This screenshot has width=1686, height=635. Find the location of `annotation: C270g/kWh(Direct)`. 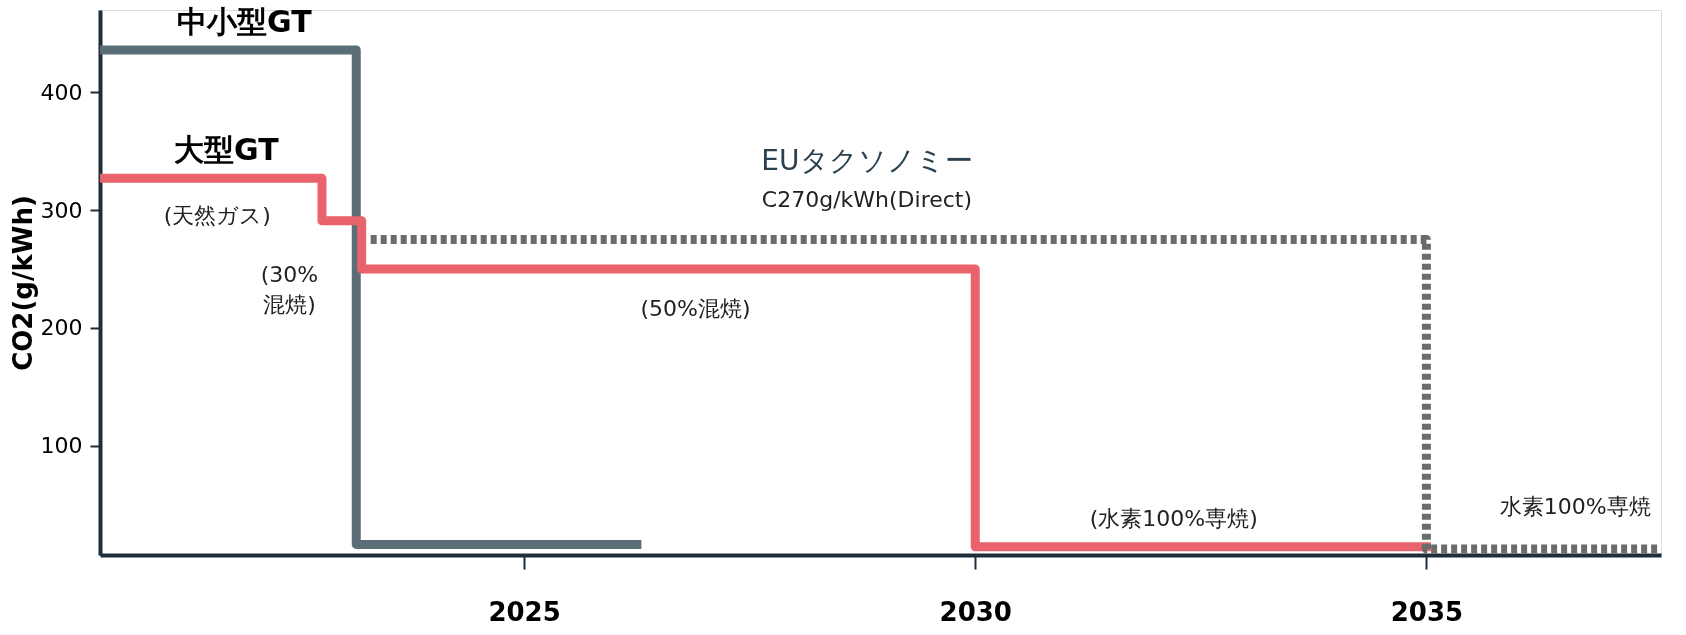

annotation: C270g/kWh(Direct) is located at coordinates (867, 199).